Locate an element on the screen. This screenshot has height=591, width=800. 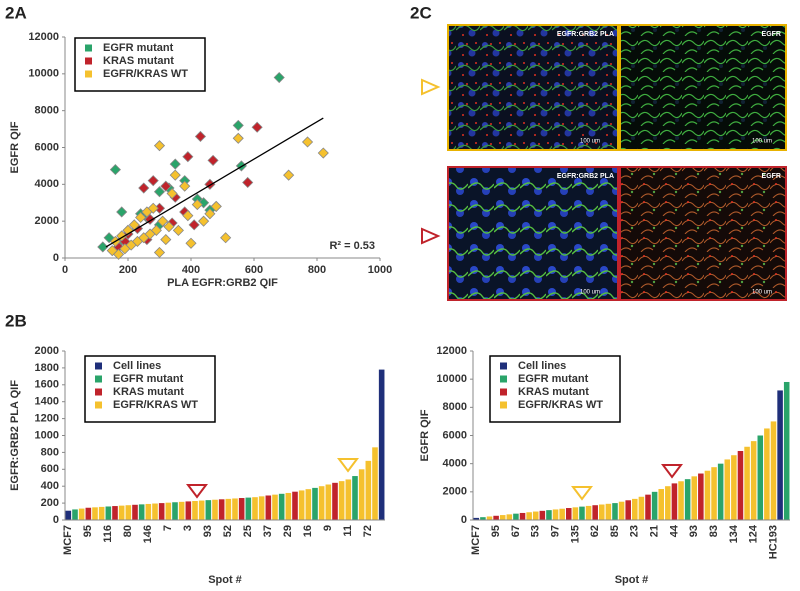
x-tick-label: 3 is located at coordinates (188, 528).